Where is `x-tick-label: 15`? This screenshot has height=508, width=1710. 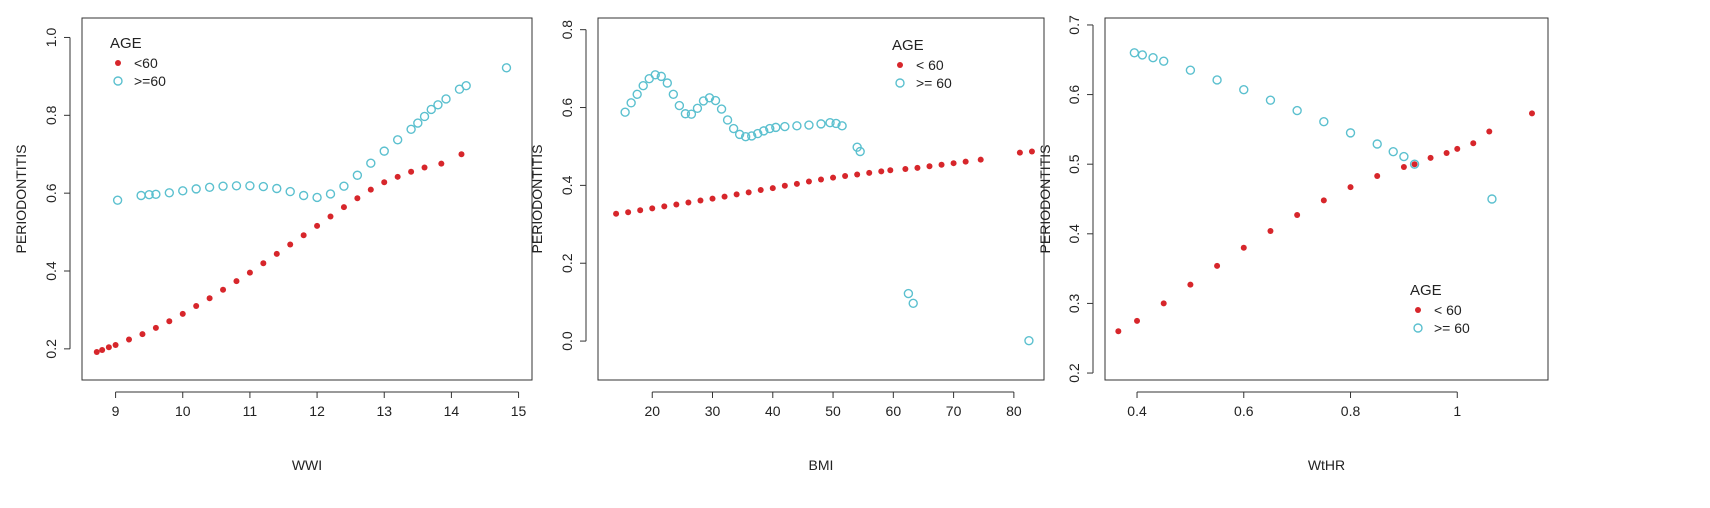 x-tick-label: 15 is located at coordinates (519, 411).